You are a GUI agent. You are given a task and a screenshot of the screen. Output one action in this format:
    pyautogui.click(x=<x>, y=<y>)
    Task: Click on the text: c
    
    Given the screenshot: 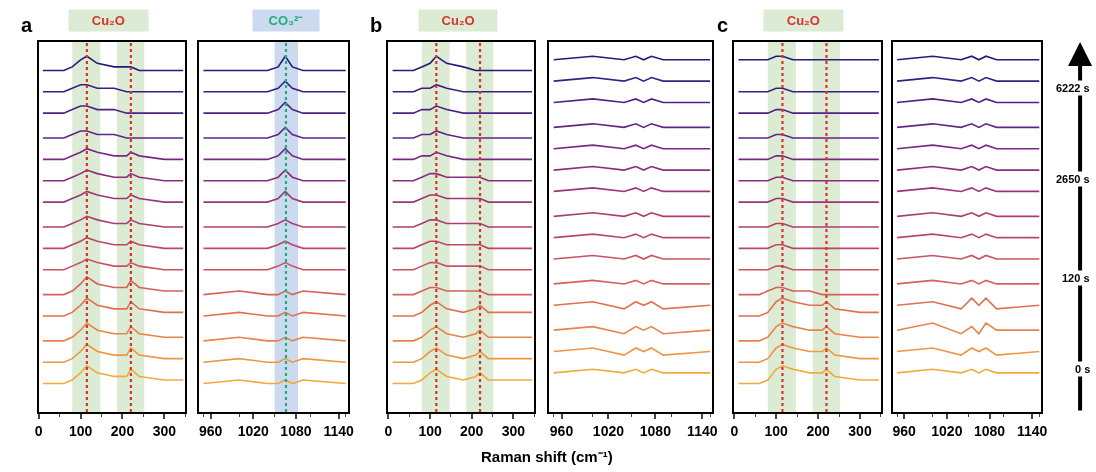 What is the action you would take?
    pyautogui.click(x=723, y=25)
    